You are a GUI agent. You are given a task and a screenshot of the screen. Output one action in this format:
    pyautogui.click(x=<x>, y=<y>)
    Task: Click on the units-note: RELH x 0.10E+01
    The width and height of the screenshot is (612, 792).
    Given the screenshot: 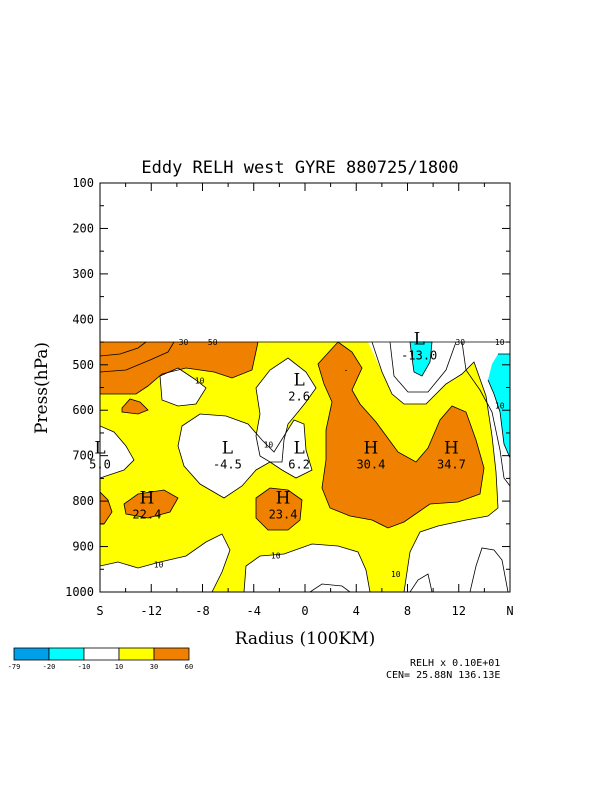 What is the action you would take?
    pyautogui.click(x=455, y=663)
    